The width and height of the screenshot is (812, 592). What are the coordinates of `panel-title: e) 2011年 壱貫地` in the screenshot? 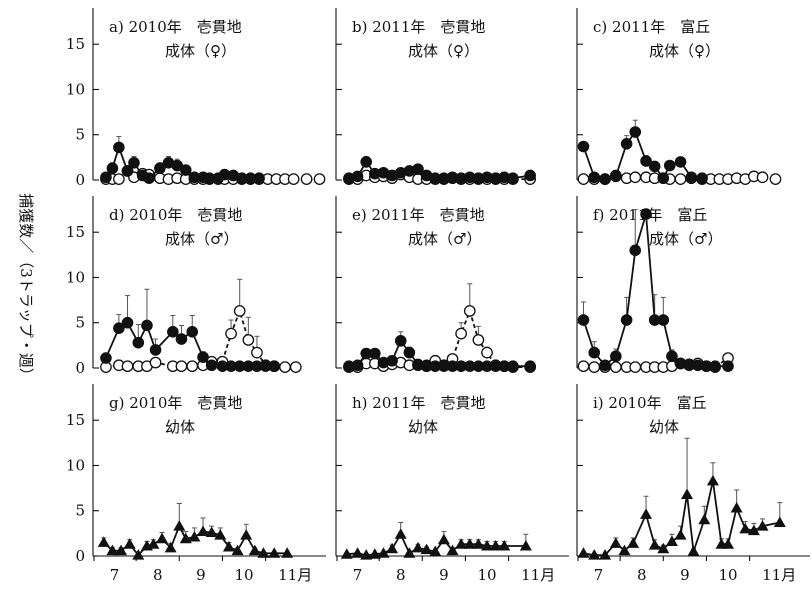 It's located at (418, 215).